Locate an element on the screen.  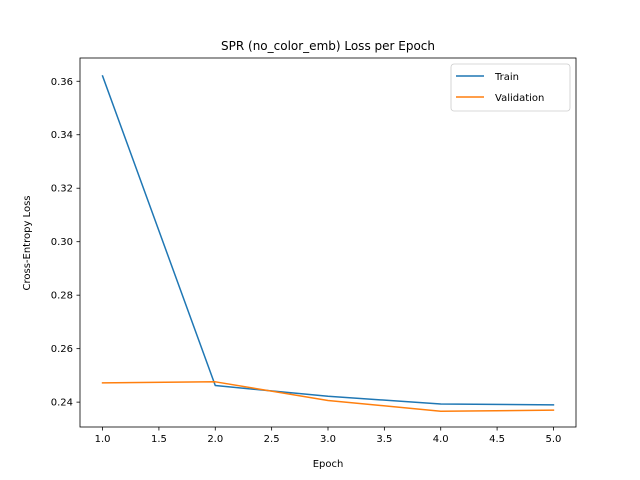
y-tick-label: 0.30 is located at coordinates (62, 242).